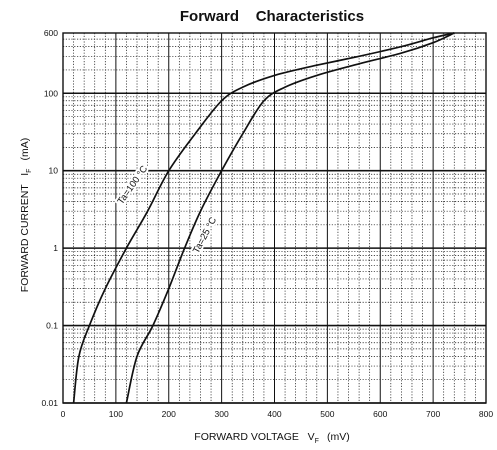 The height and width of the screenshot is (450, 497). What do you see at coordinates (25, 149) in the screenshot?
I see `y-axis-label-unit: (mA)` at bounding box center [25, 149].